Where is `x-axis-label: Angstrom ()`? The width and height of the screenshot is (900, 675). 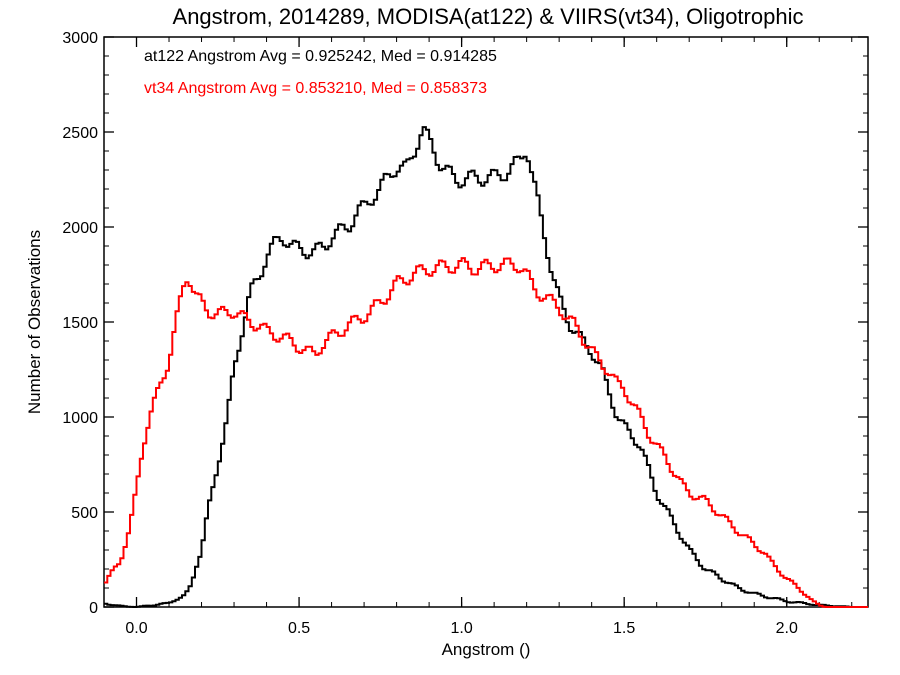 x-axis-label: Angstrom () is located at coordinates (486, 649).